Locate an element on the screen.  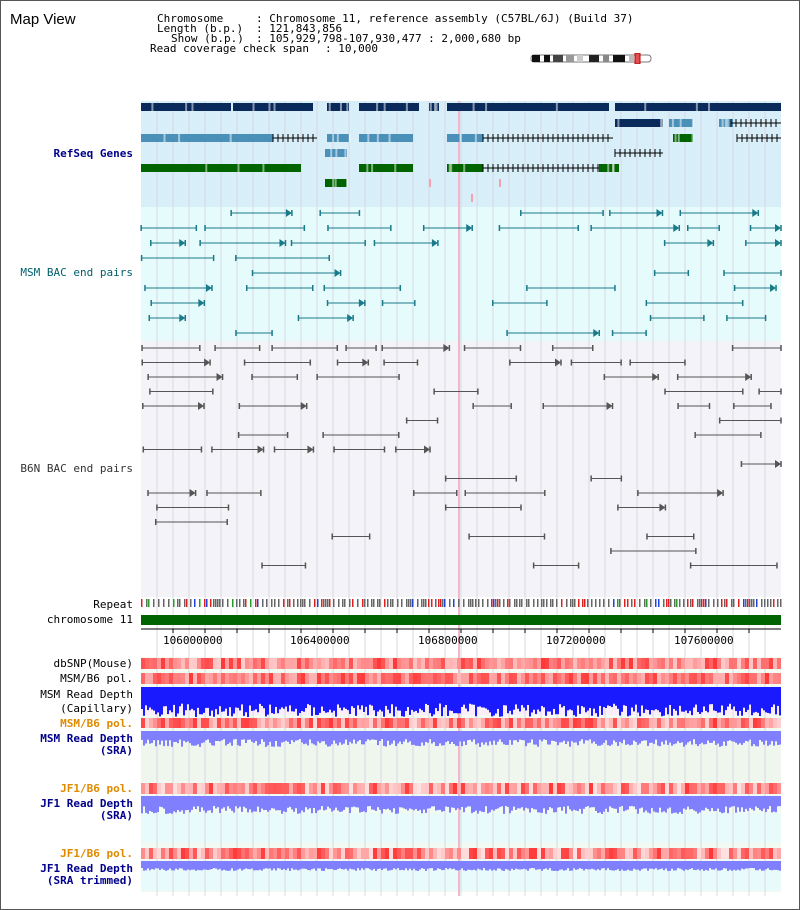
track-label-dbsnp: dbSNP(Mouse) is located at coordinates (93, 663).